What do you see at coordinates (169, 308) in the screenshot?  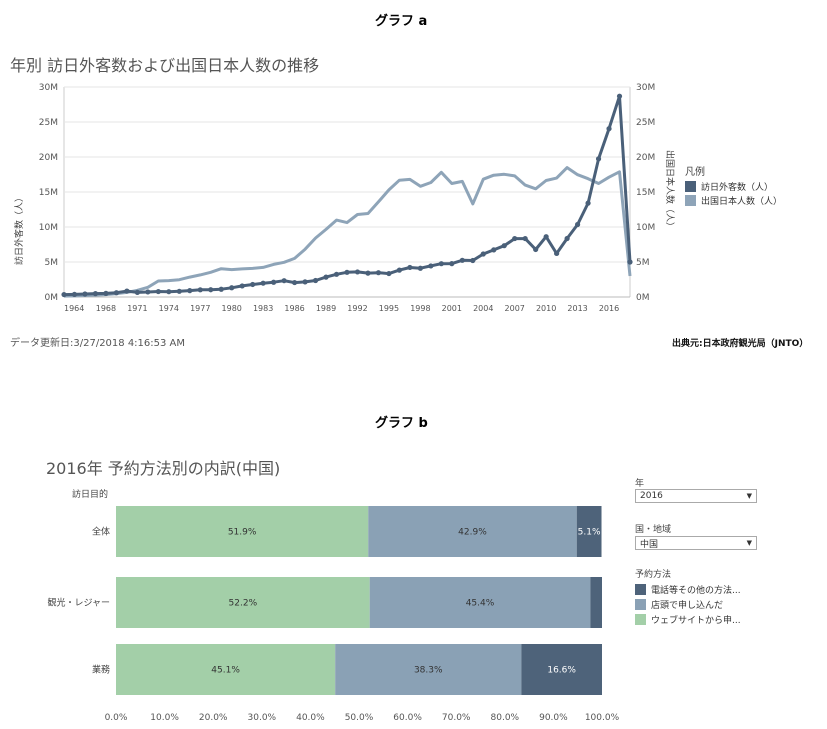 I see `x-tick-label: 1974` at bounding box center [169, 308].